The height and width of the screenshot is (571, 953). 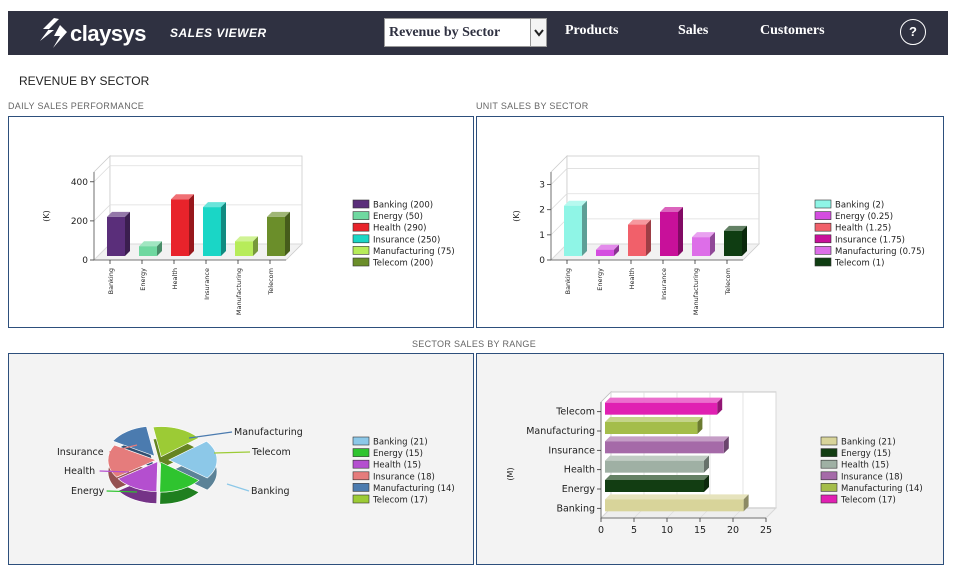 I want to click on x-tick-label: 5, so click(x=634, y=530).